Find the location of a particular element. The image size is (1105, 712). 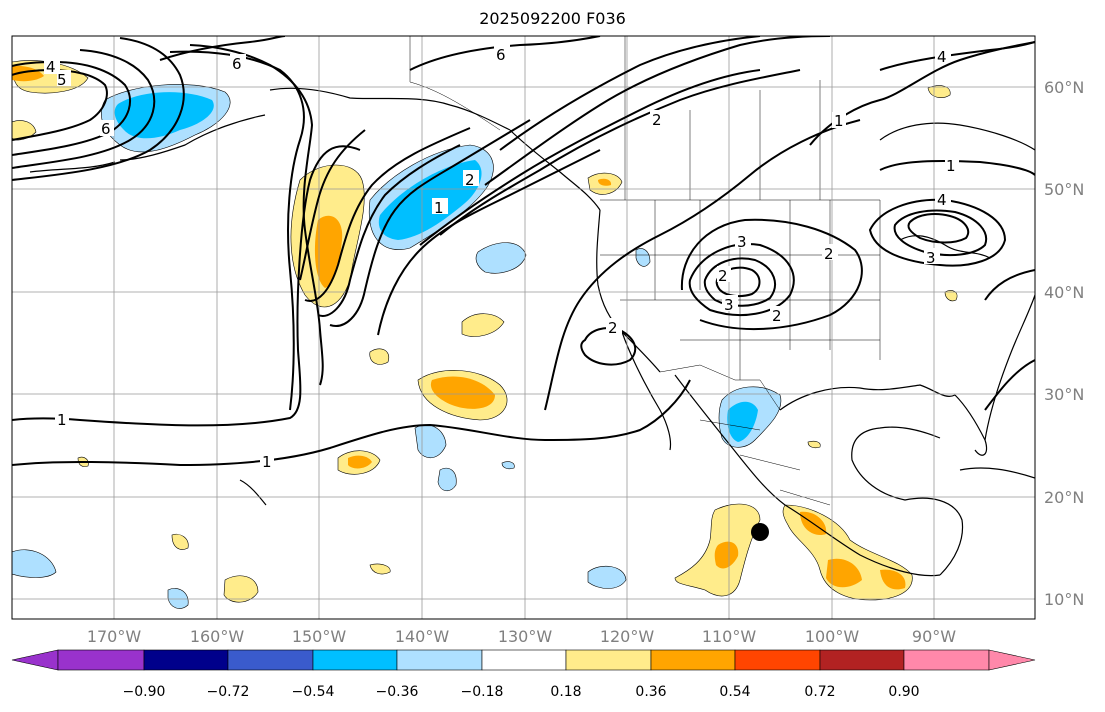

shade-yellow-small1 is located at coordinates (483, 325).